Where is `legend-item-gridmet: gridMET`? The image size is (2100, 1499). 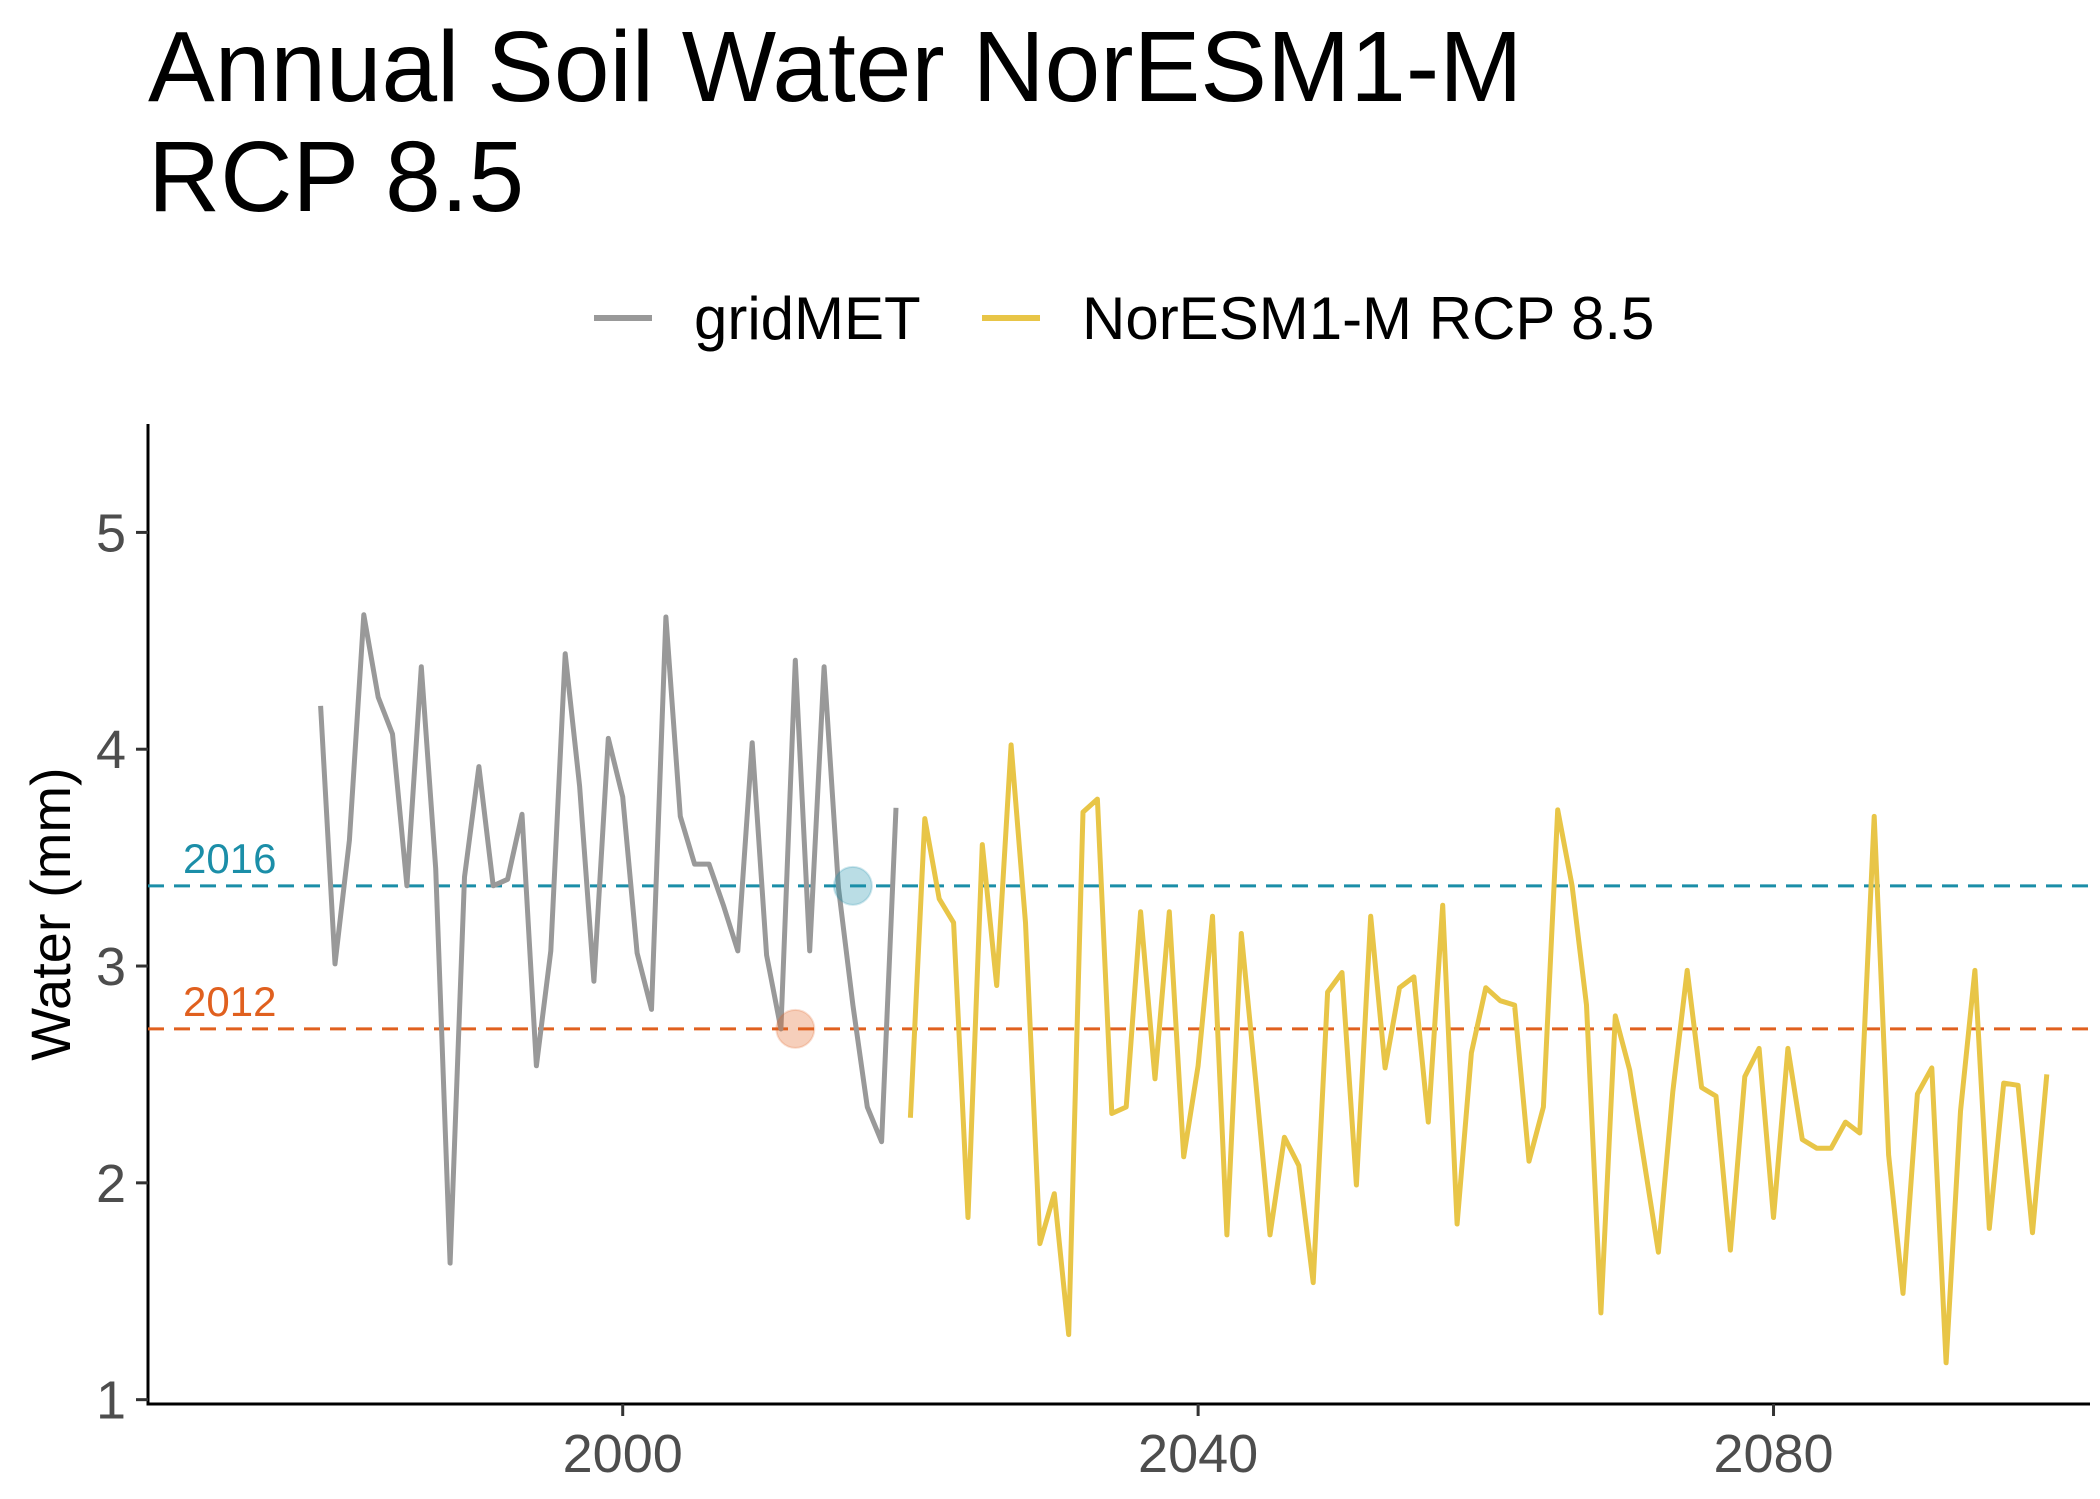 legend-item-gridmet: gridMET is located at coordinates (757, 318).